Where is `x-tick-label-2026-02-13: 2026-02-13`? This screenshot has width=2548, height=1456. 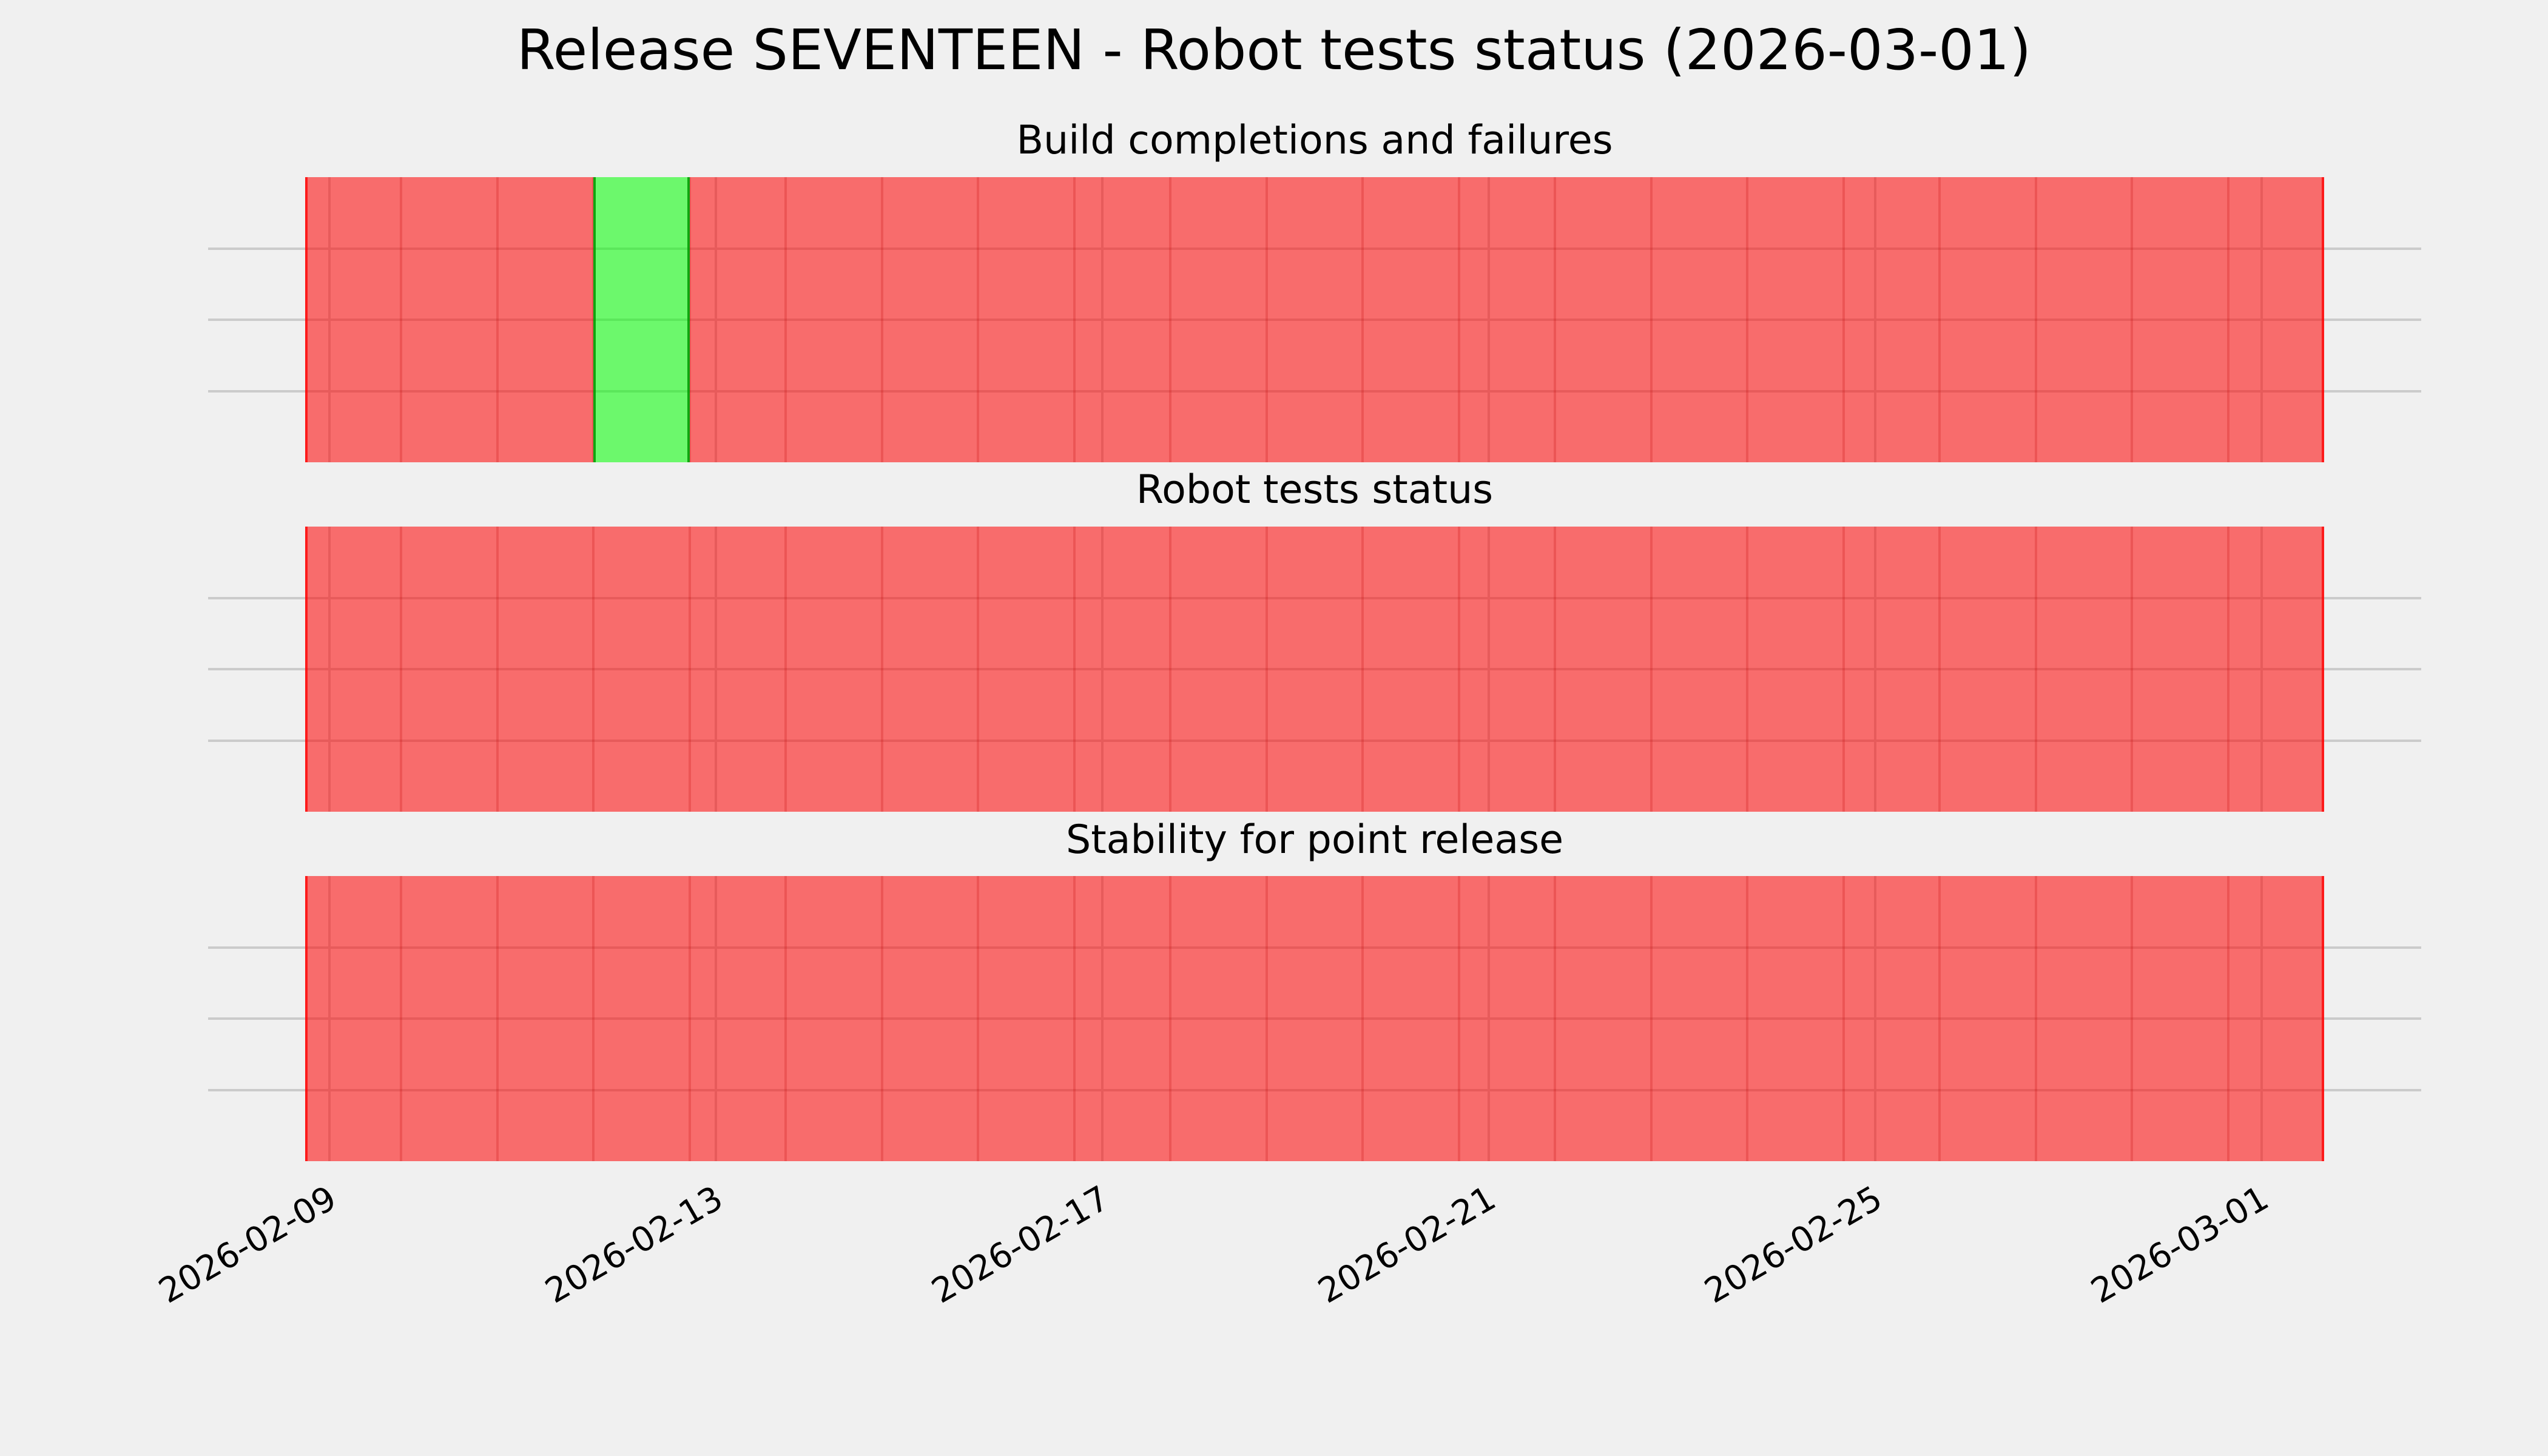
x-tick-label-2026-02-13: 2026-02-13 is located at coordinates (634, 1245).